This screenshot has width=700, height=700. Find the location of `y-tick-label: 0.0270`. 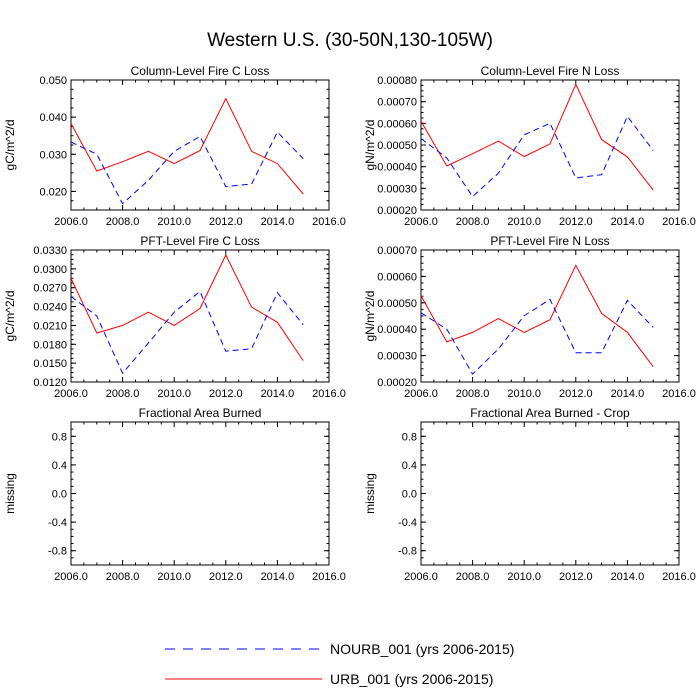

y-tick-label: 0.0270 is located at coordinates (50, 289).